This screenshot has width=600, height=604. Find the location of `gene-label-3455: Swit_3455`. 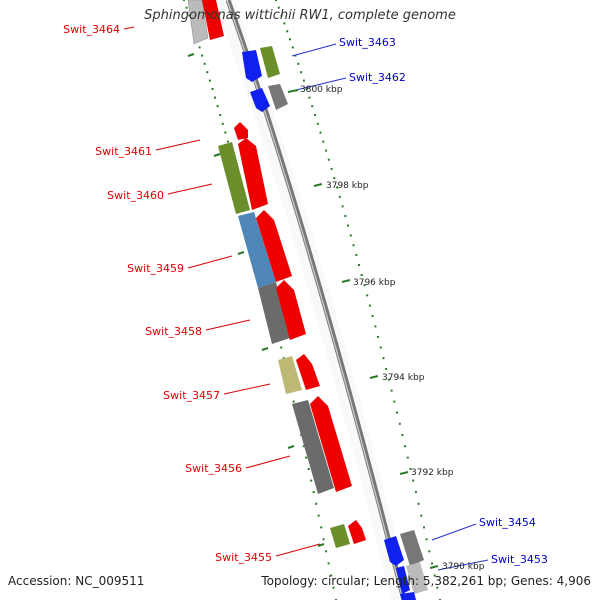

gene-label-3455: Swit_3455 is located at coordinates (243, 557).